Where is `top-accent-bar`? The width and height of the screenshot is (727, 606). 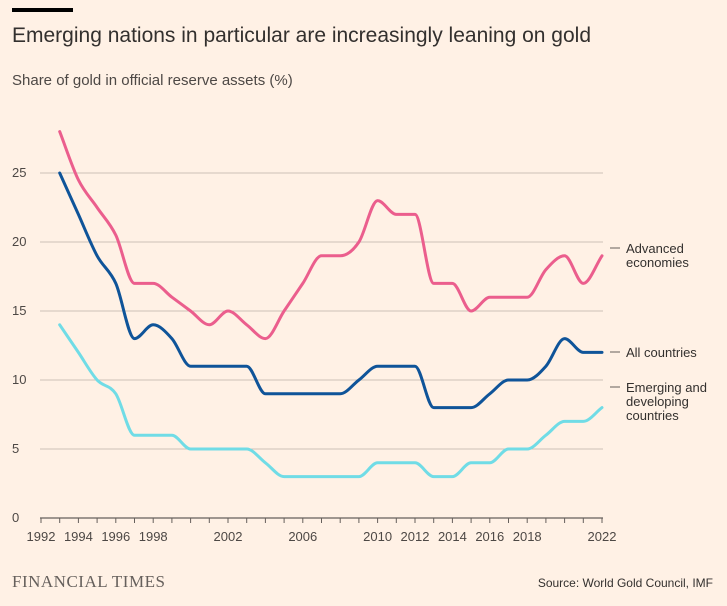
top-accent-bar is located at coordinates (42, 10).